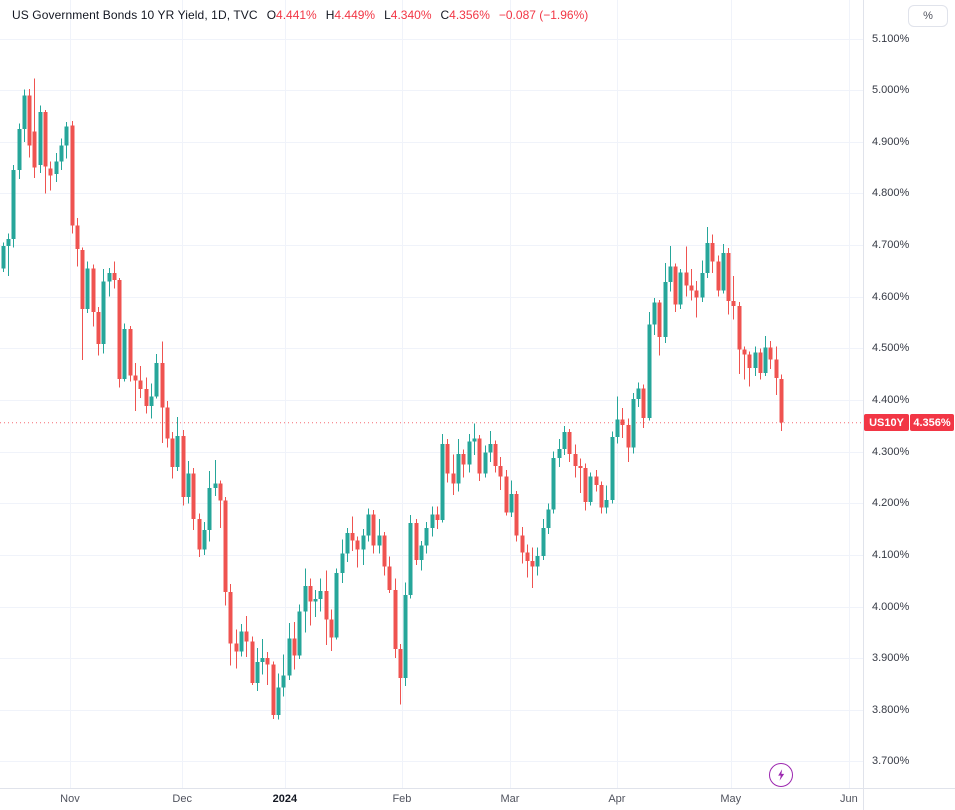  I want to click on time-tick-label: Jun, so click(848, 799).